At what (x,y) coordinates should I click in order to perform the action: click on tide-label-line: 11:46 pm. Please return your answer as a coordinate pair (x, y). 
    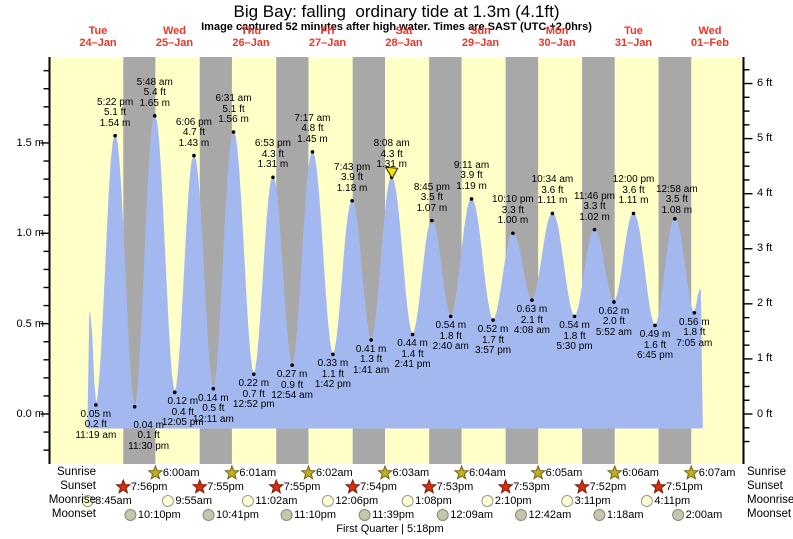
    Looking at the image, I should click on (594, 196).